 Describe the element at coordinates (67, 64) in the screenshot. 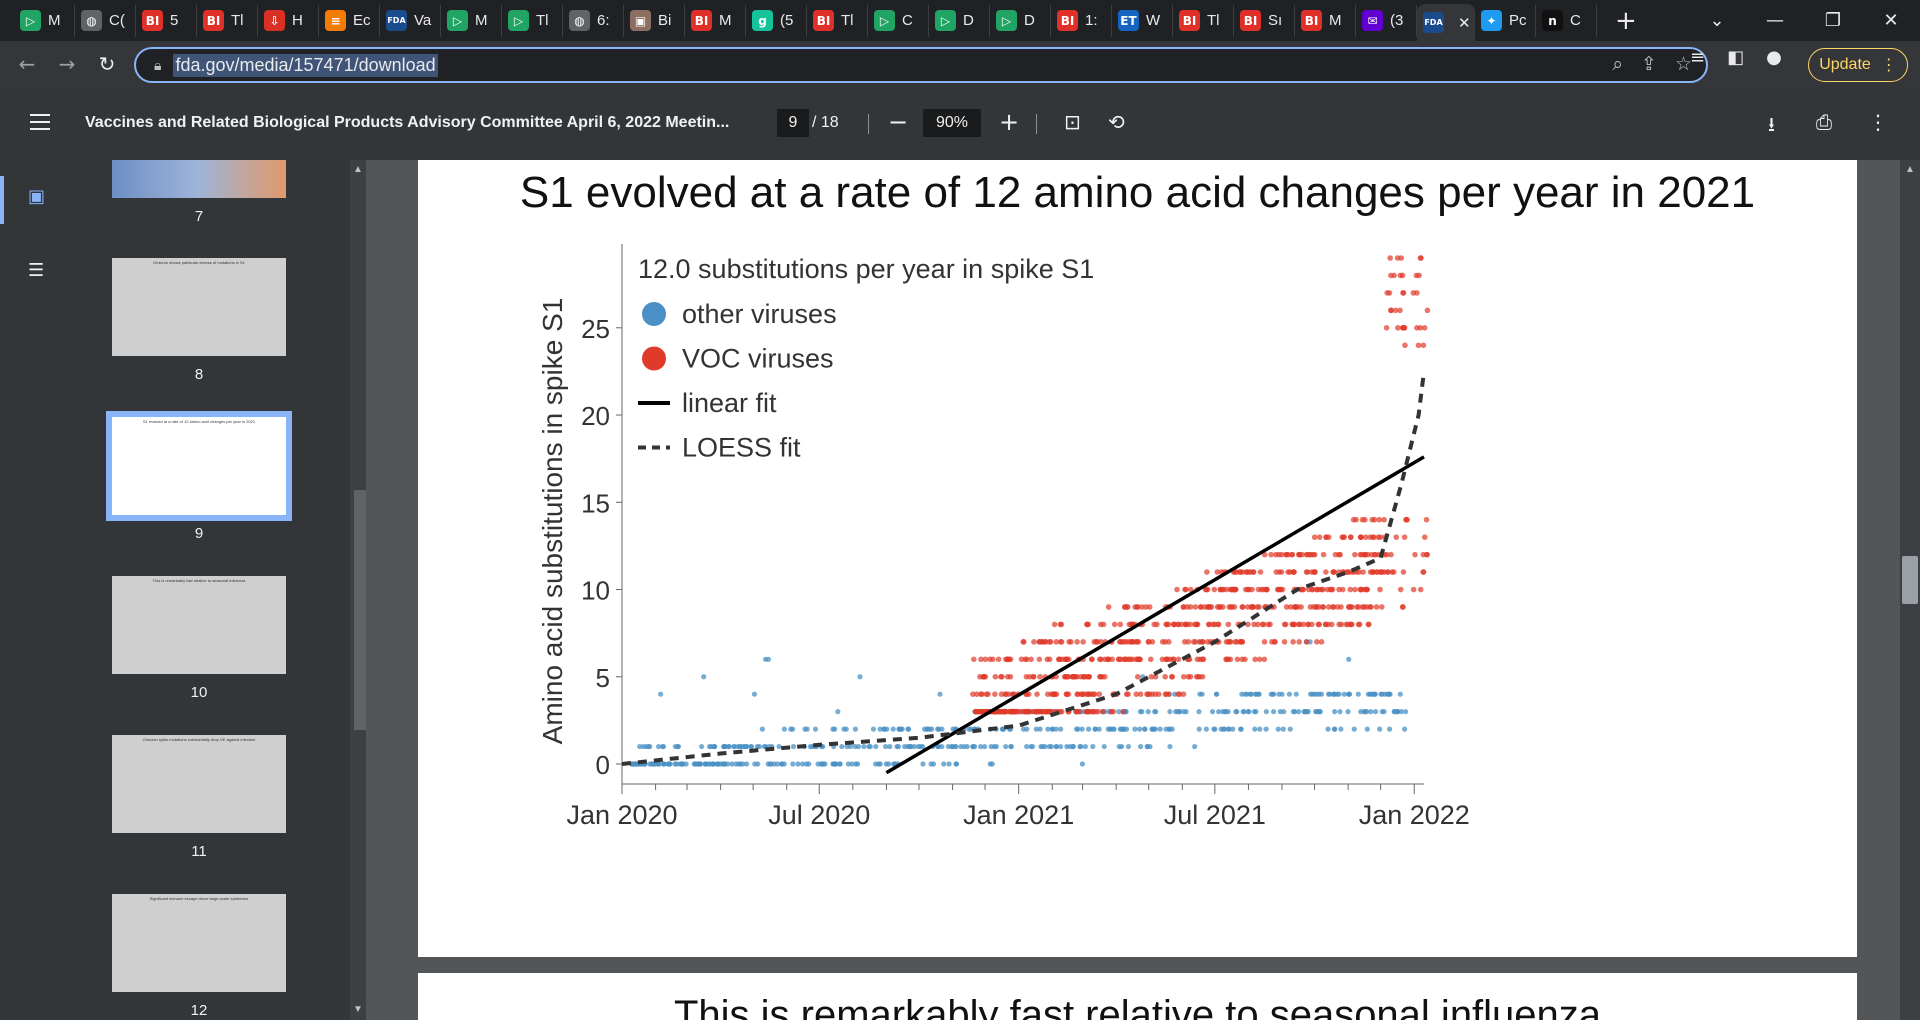

I see `forward-icon: →` at that location.